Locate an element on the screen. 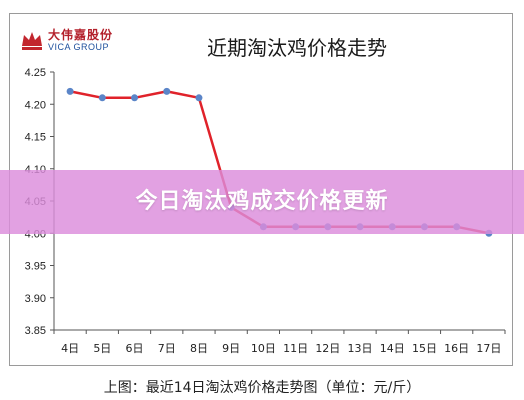 This screenshot has width=524, height=400. company-logo: 大伟嘉股份 VICA GROUP is located at coordinates (75, 41).